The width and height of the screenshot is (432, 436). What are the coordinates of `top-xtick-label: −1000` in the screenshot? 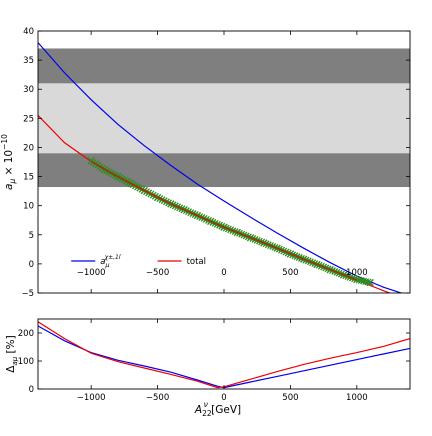 It's located at (91, 273).